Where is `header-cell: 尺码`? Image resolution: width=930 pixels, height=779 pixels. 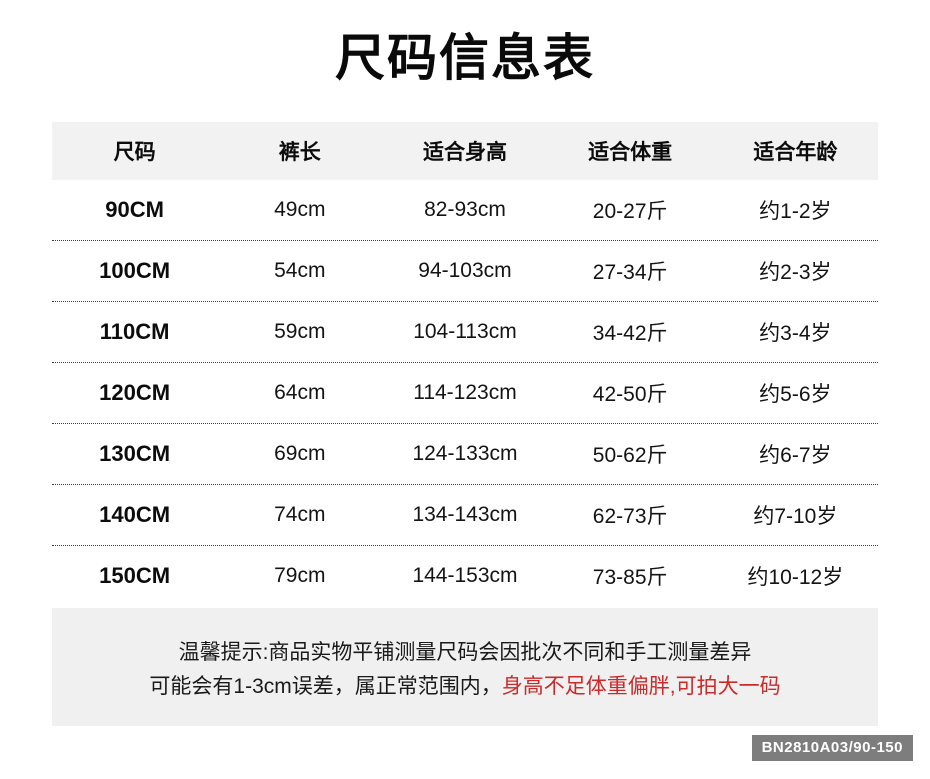
header-cell: 尺码 is located at coordinates (134, 152).